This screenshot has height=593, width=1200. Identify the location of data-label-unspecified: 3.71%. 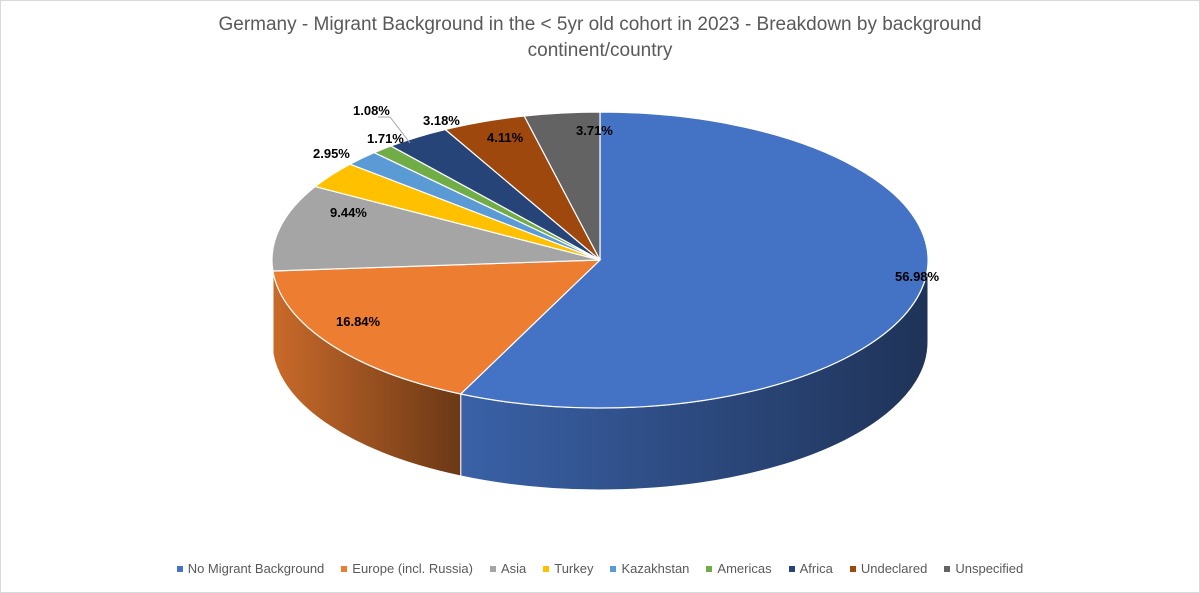
(594, 130).